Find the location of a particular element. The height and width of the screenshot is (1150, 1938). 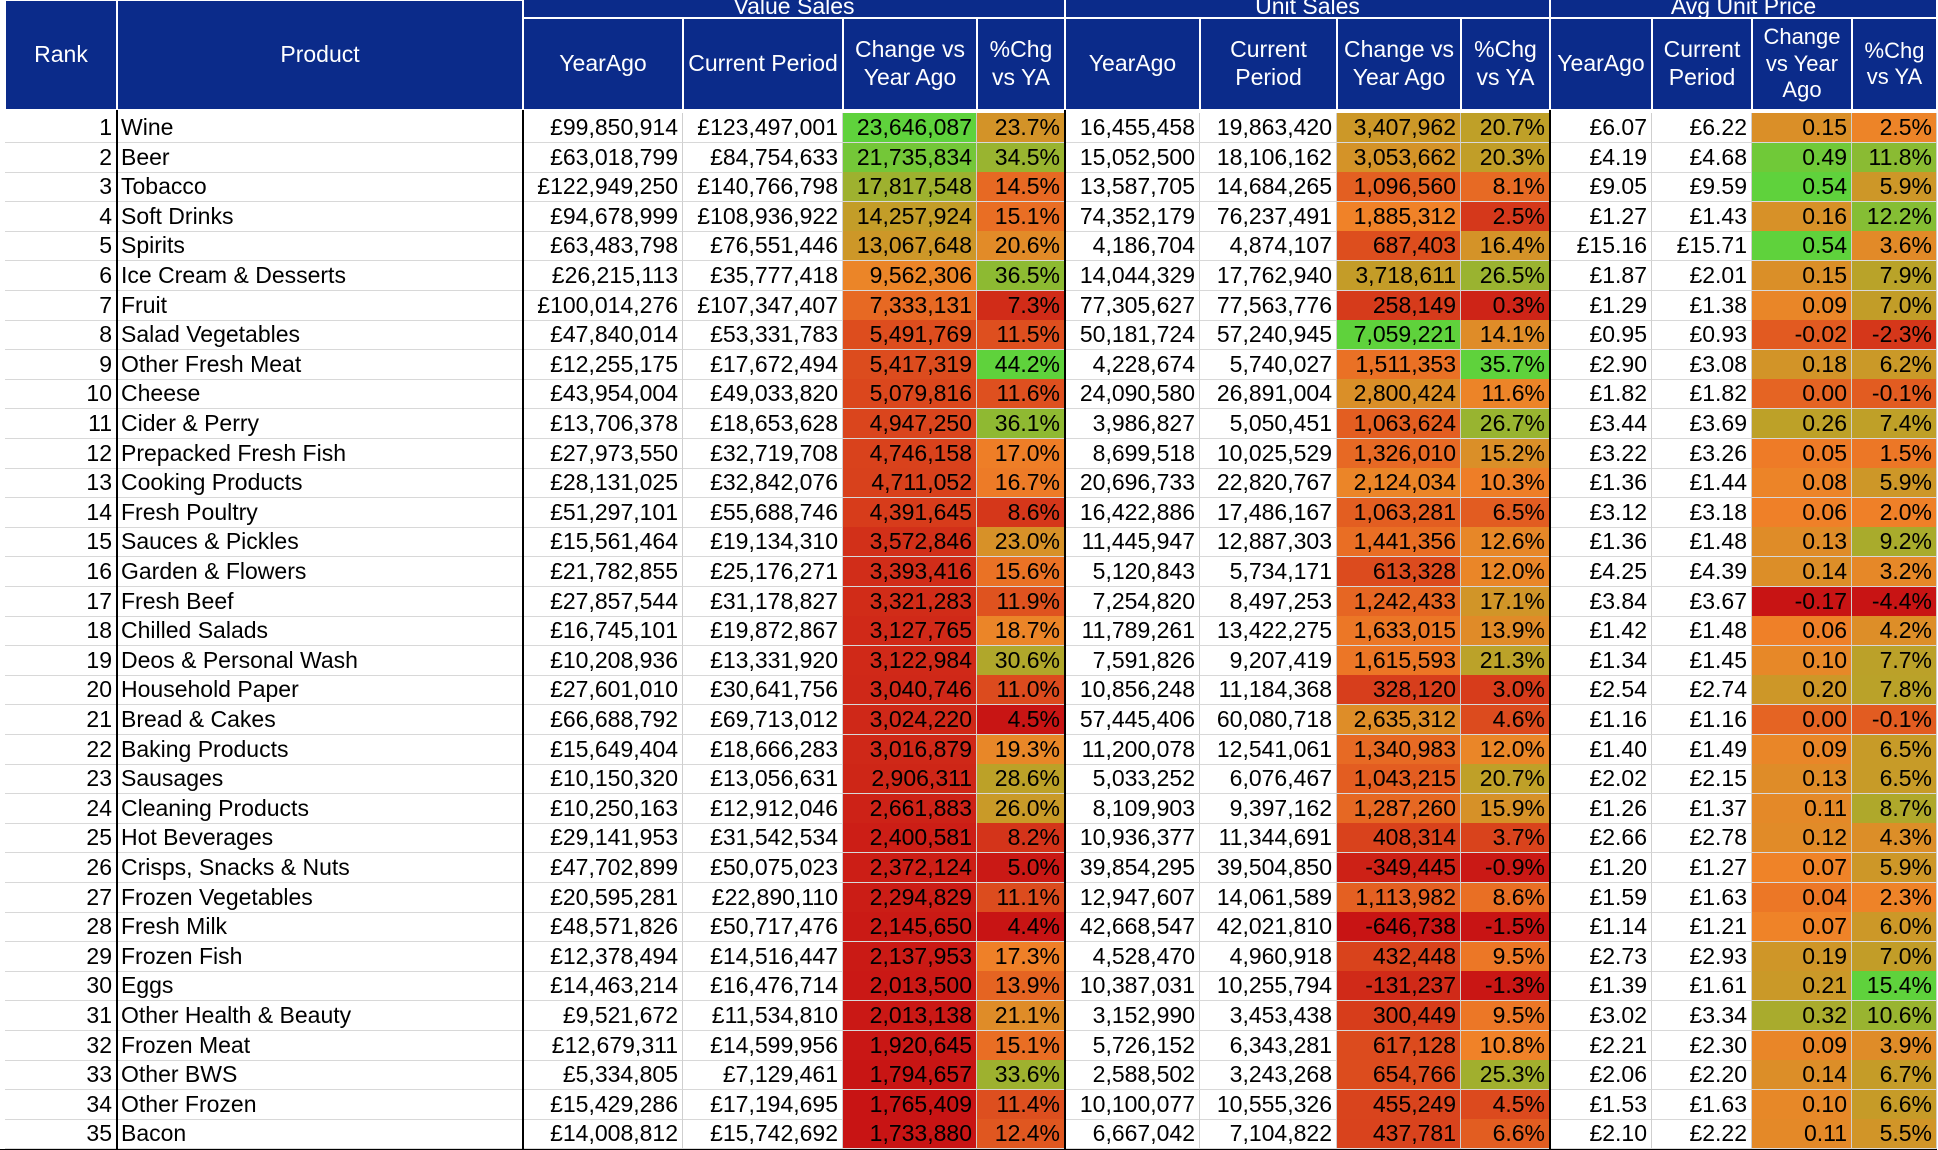

value-pct-cell: 44.2% is located at coordinates (1021, 364).